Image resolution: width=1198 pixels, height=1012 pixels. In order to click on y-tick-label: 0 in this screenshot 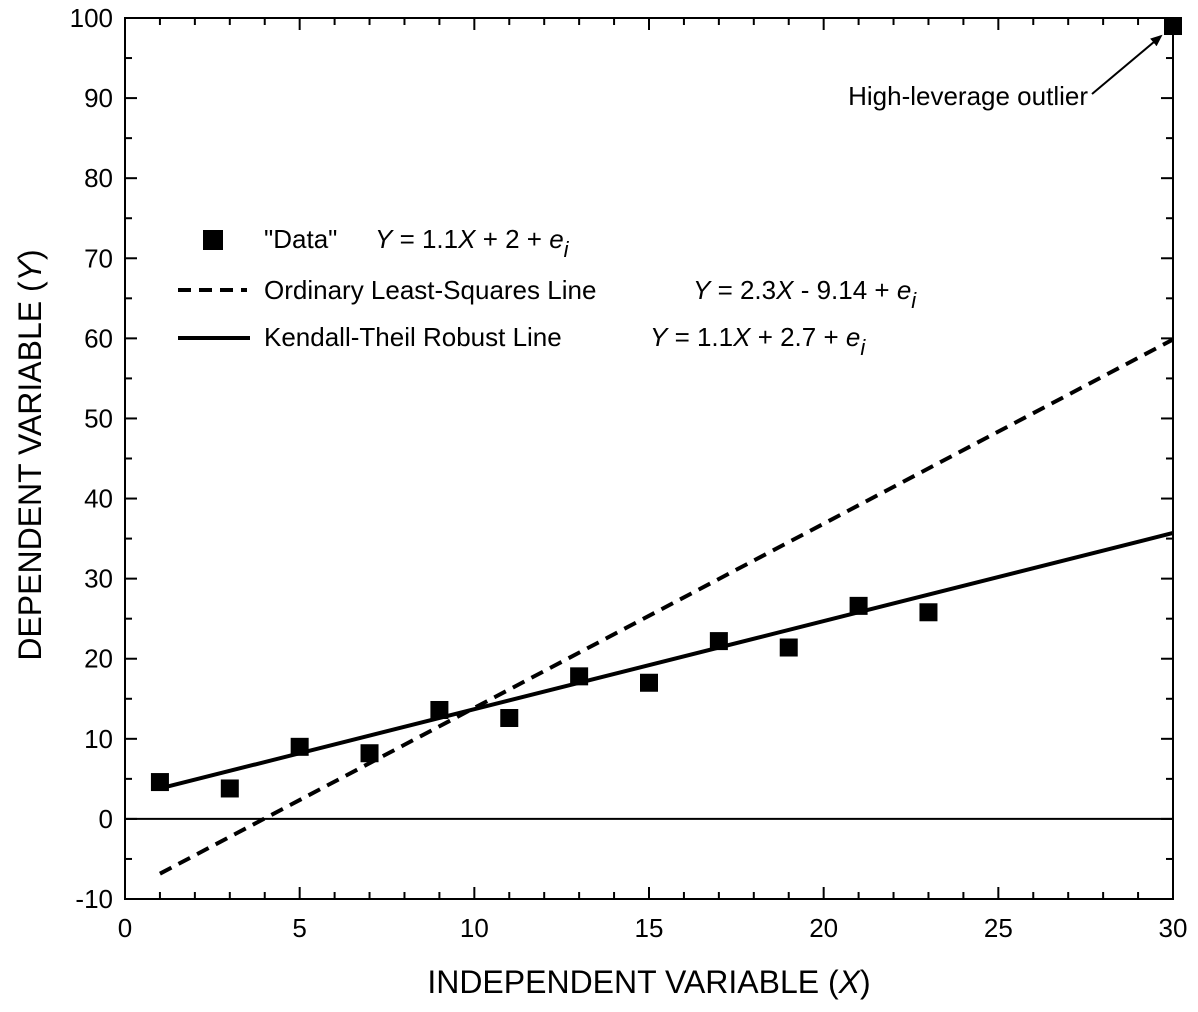, I will do `click(106, 819)`.